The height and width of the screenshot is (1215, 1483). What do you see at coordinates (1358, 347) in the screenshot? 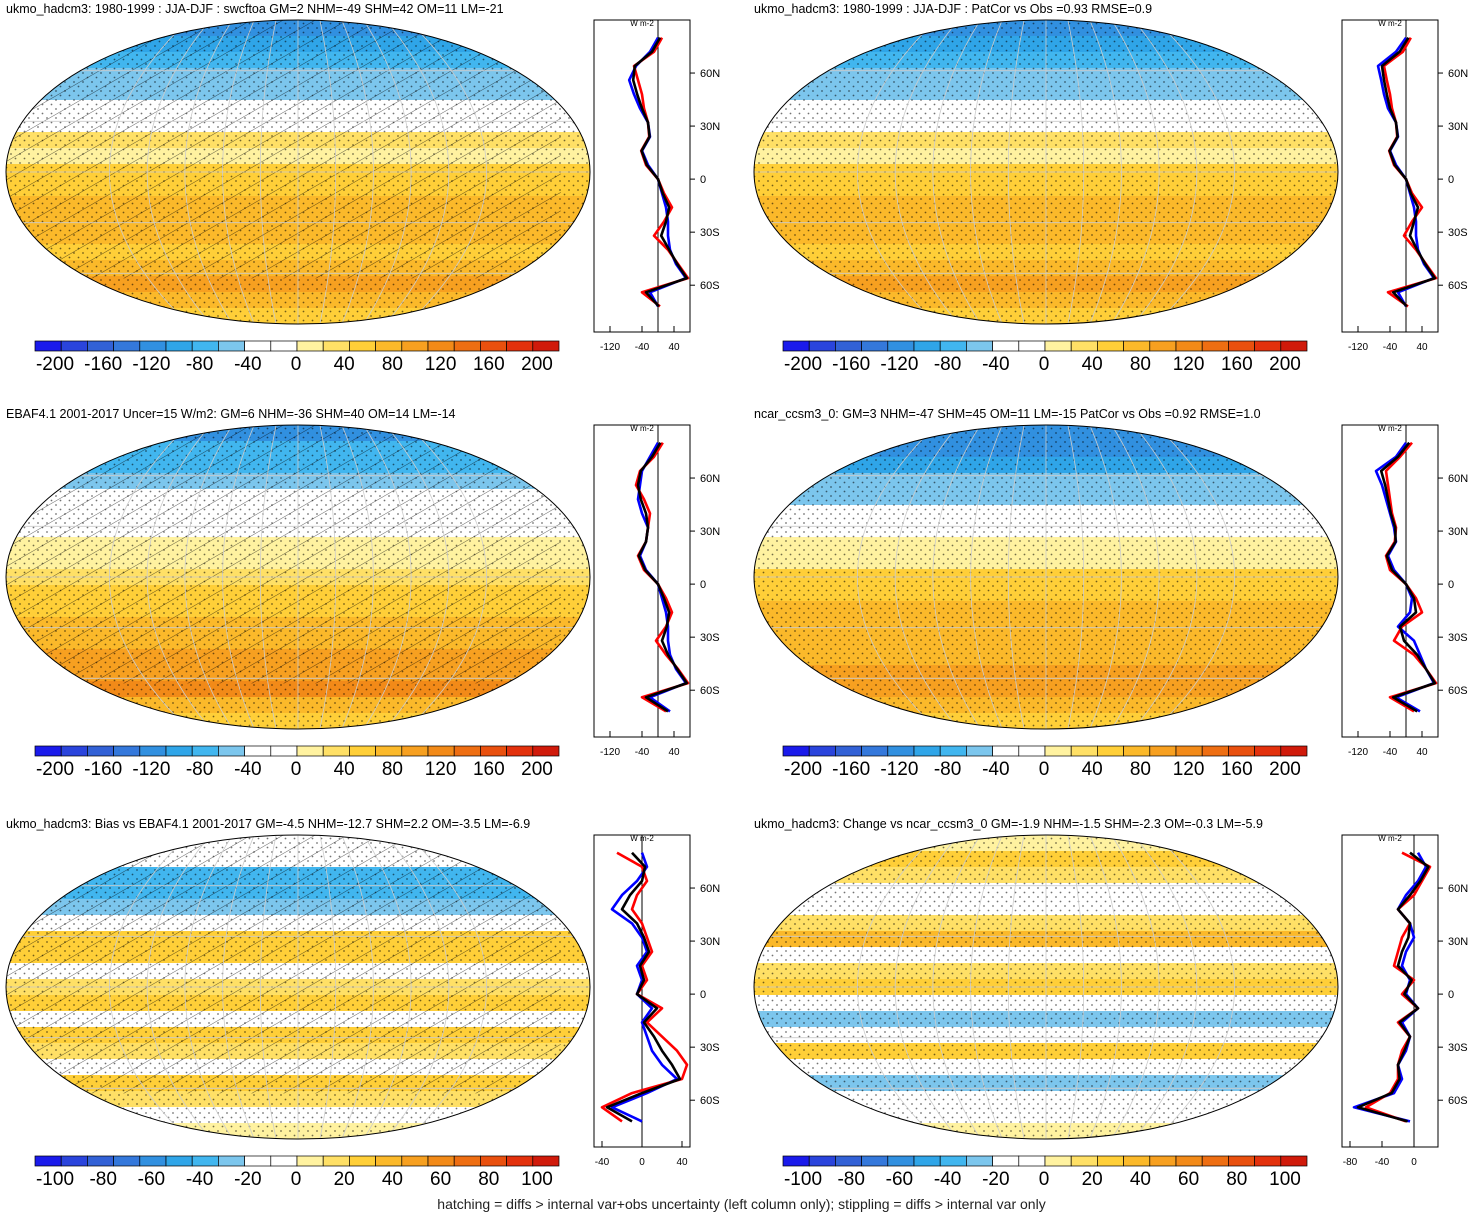
I see `x-tick-label: -120` at bounding box center [1358, 347].